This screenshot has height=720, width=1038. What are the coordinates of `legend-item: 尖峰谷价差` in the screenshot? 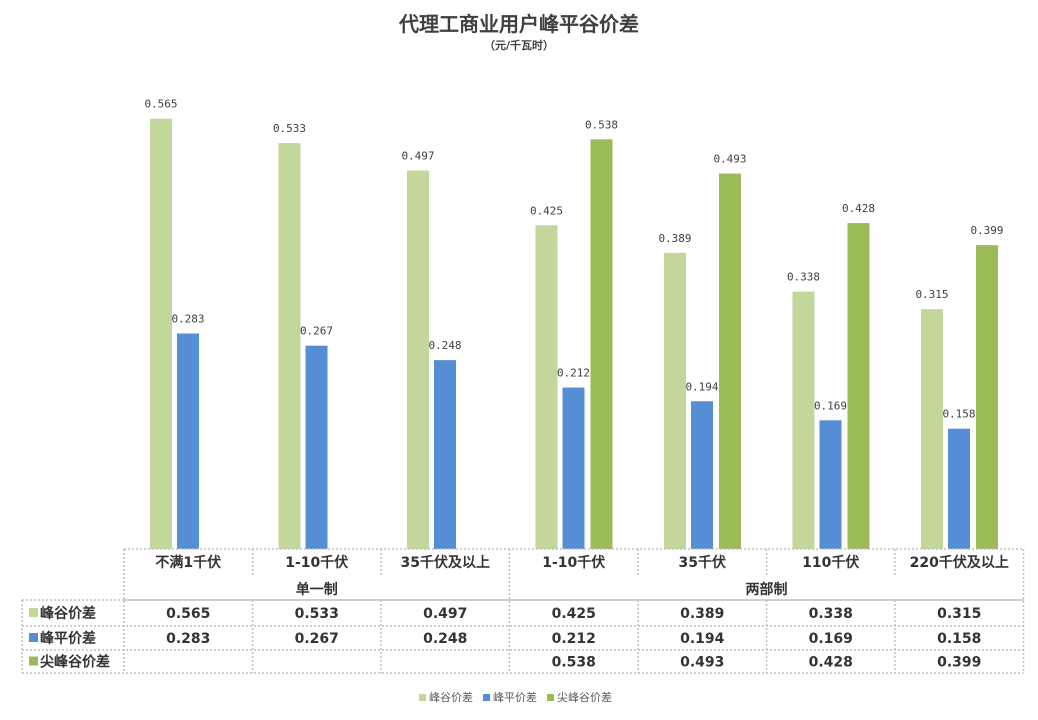 It's located at (584, 697).